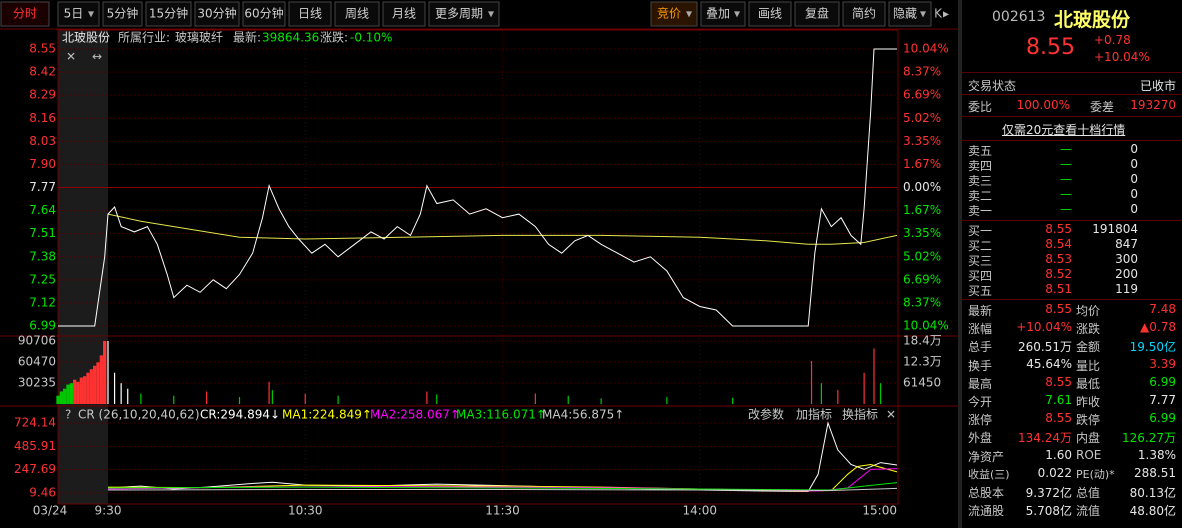 This screenshot has width=1182, height=528. Describe the element at coordinates (922, 302) in the screenshot. I see `pct-tick-label: 8.37%` at that location.